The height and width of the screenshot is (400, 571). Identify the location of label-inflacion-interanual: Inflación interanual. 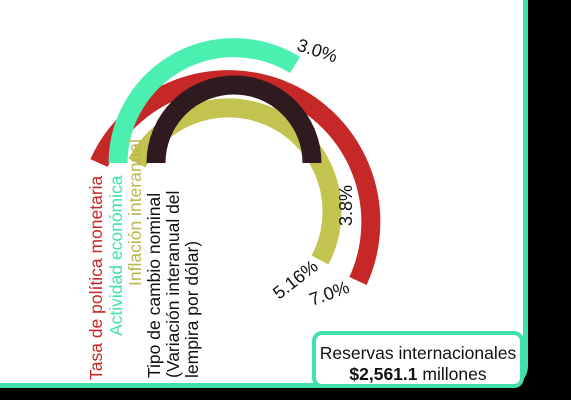
(135, 212).